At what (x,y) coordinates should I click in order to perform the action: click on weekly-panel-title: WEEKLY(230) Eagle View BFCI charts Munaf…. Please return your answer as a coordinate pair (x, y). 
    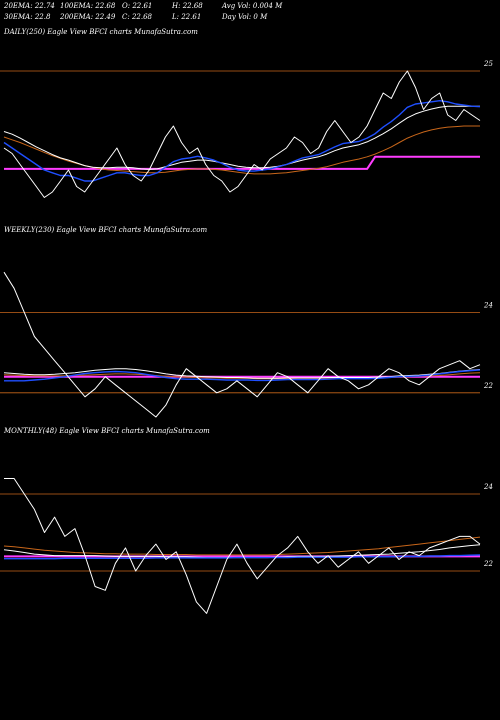
    Looking at the image, I should click on (106, 230).